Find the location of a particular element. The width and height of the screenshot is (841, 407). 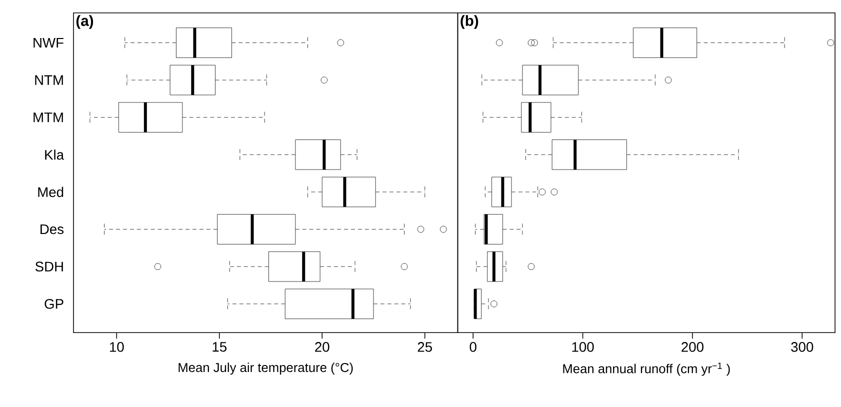

x-tick-label: 10 is located at coordinates (117, 347).